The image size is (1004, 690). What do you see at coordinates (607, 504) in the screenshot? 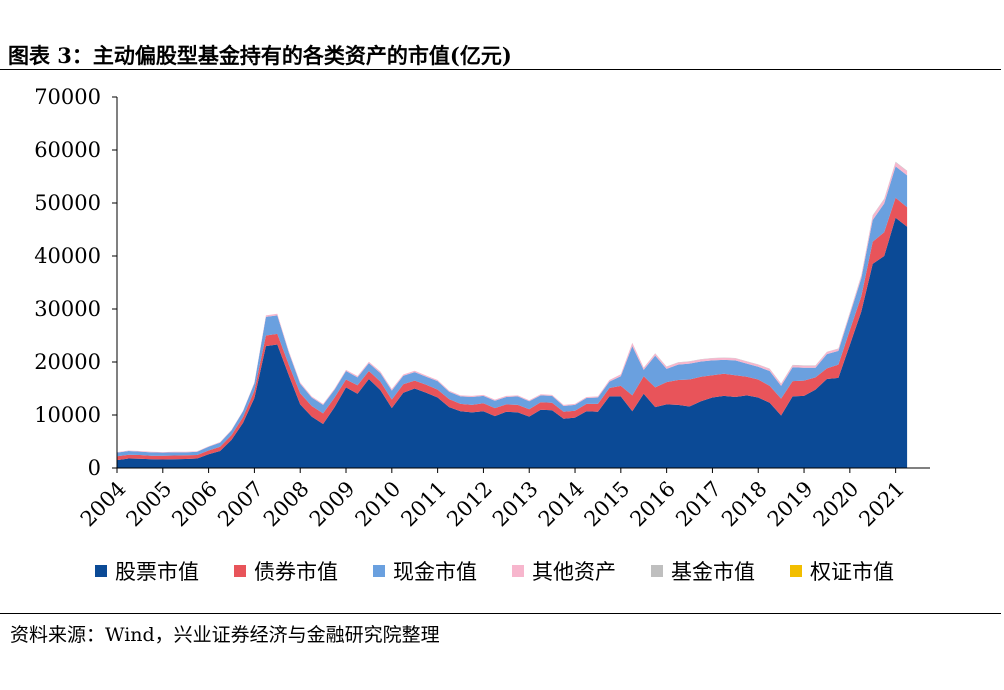
I see `x-tick-label: 2015` at bounding box center [607, 504].